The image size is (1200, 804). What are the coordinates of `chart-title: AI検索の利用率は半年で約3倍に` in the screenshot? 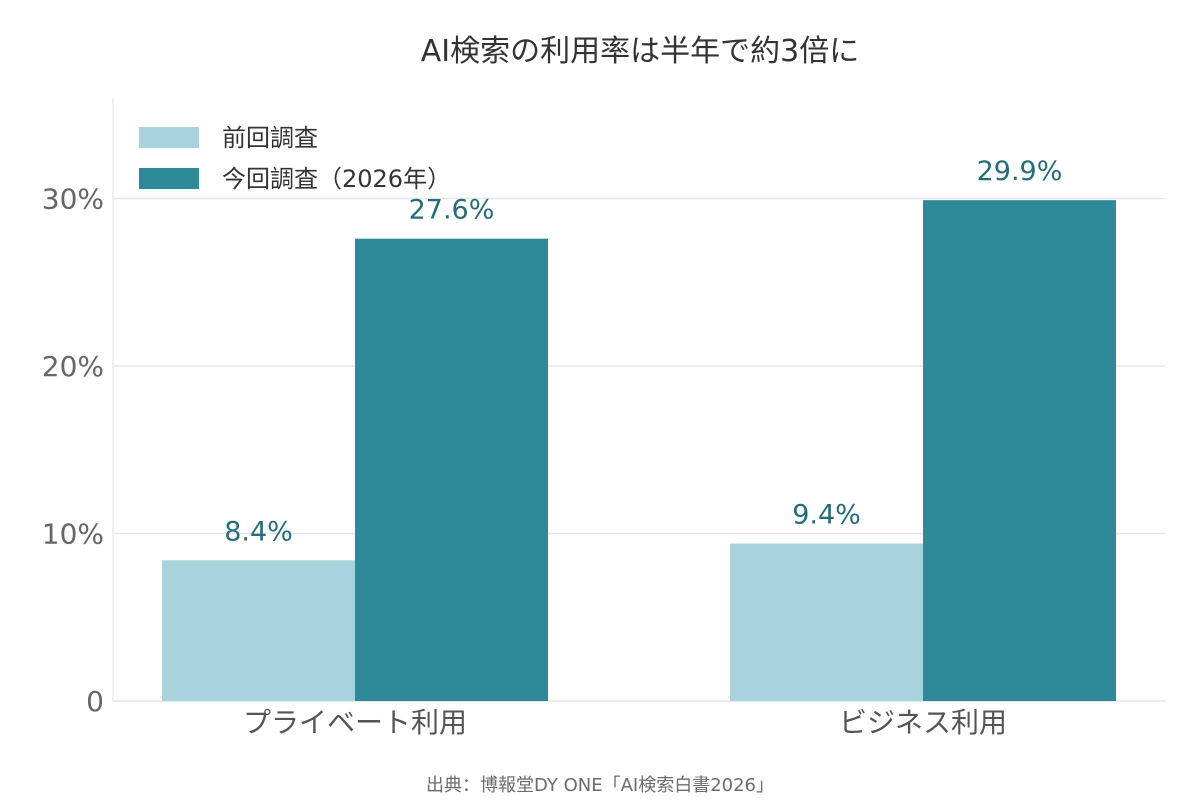 It's located at (640, 51).